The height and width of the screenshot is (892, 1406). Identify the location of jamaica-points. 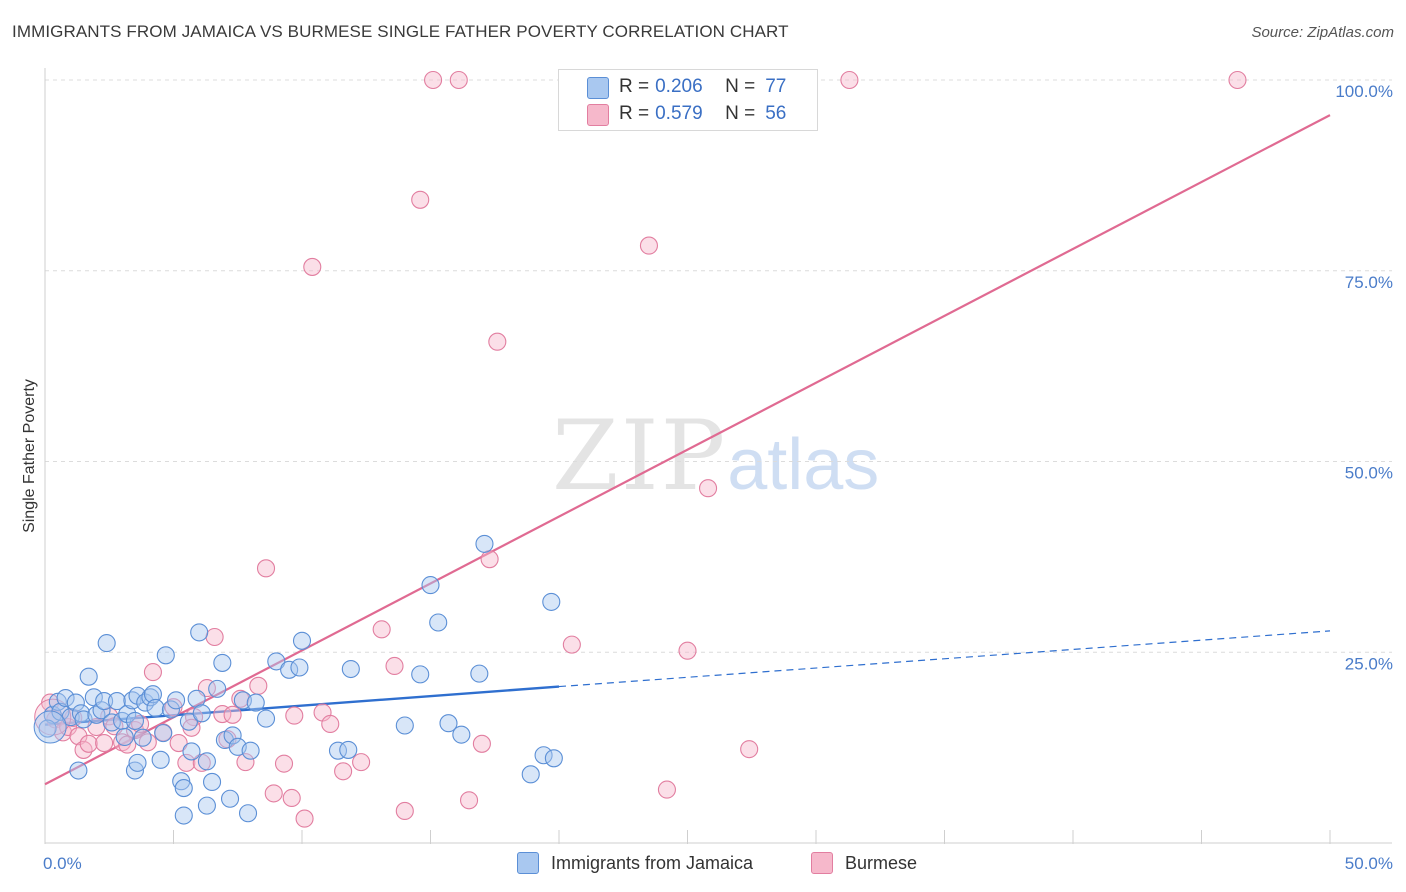
(298, 679).